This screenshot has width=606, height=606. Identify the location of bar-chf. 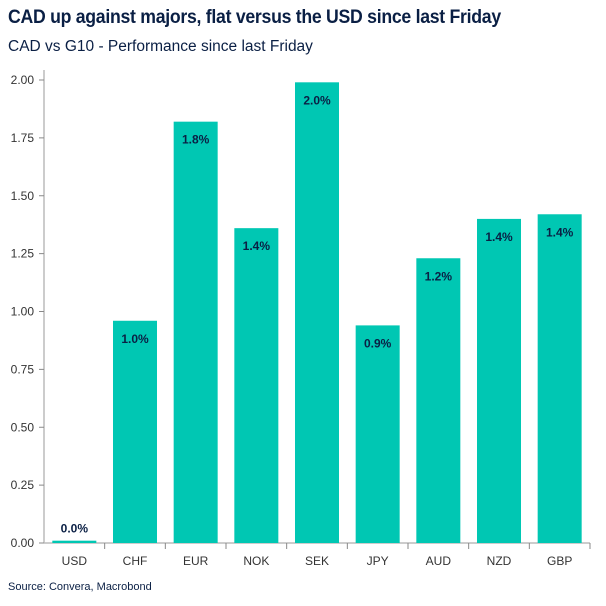
(135, 431).